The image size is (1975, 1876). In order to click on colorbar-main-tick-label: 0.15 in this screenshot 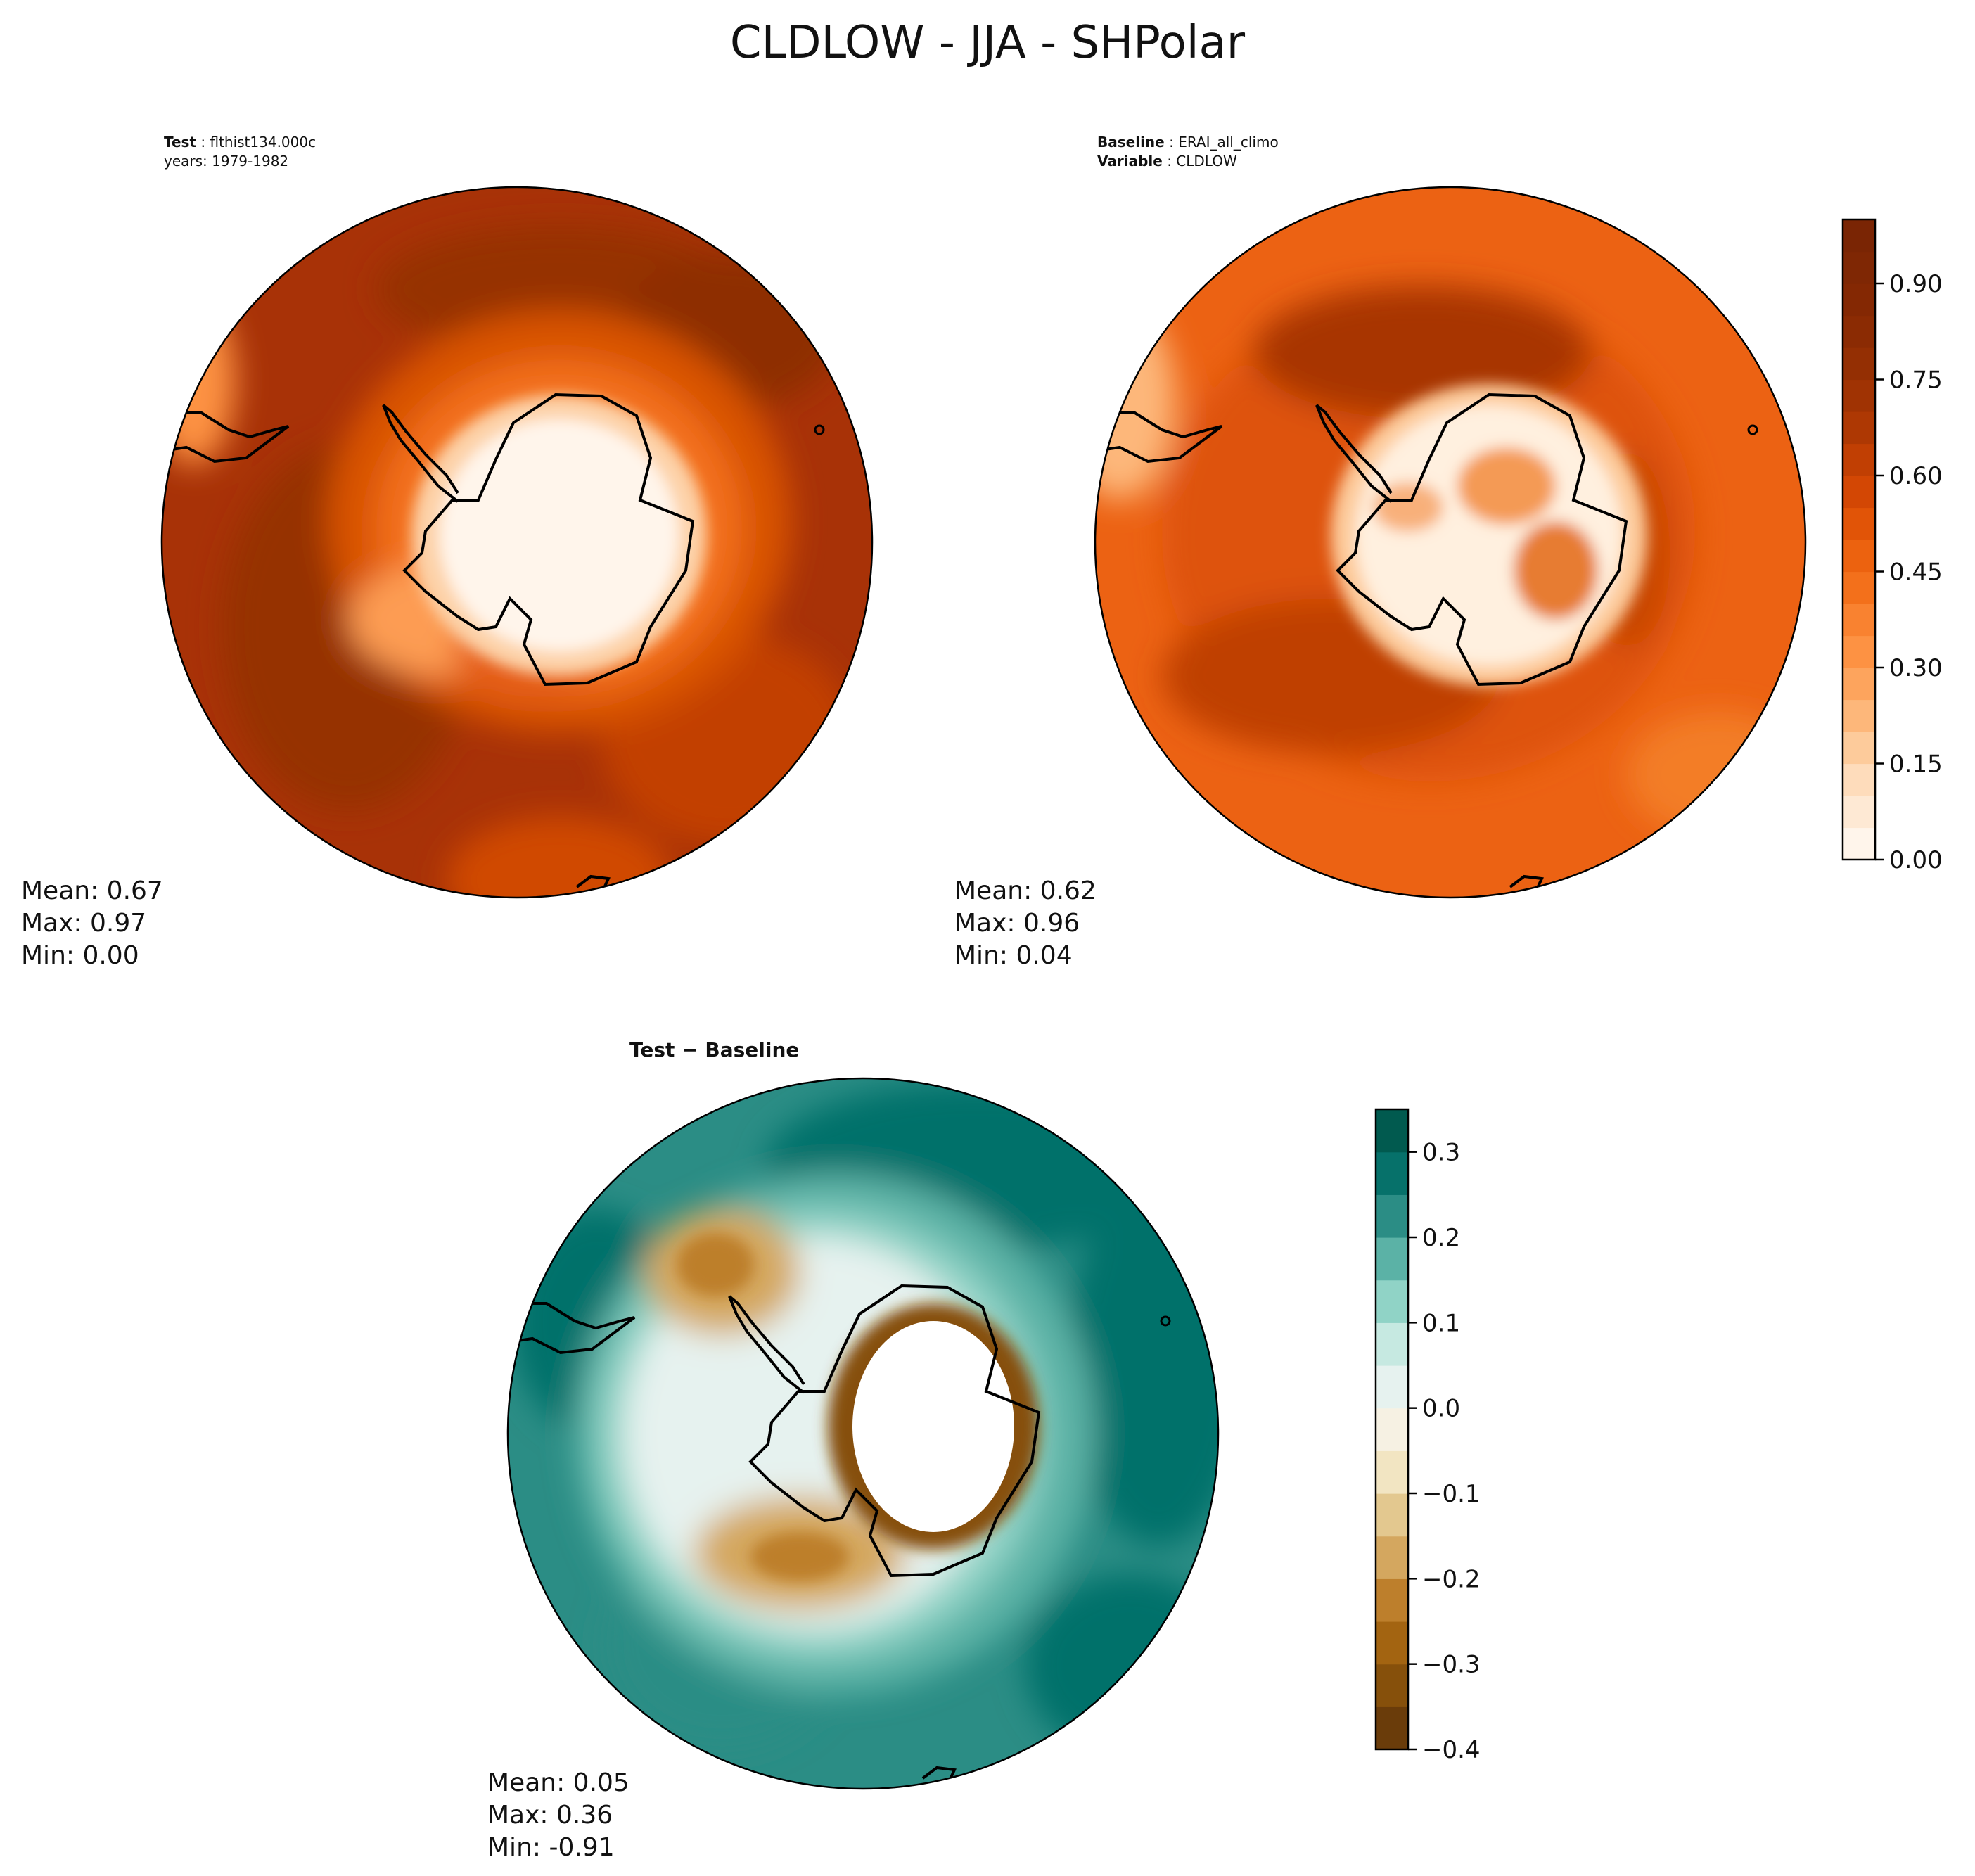, I will do `click(1916, 765)`.